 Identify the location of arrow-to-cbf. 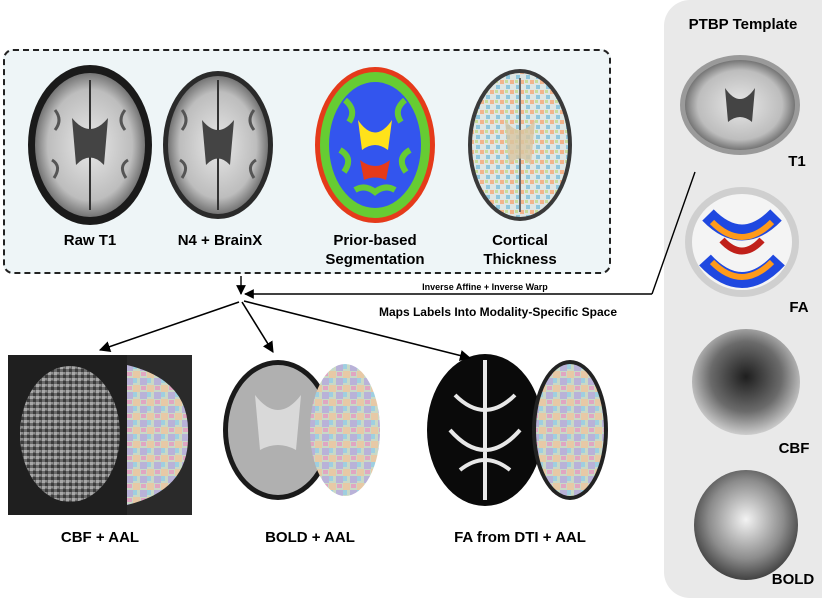
(169, 327).